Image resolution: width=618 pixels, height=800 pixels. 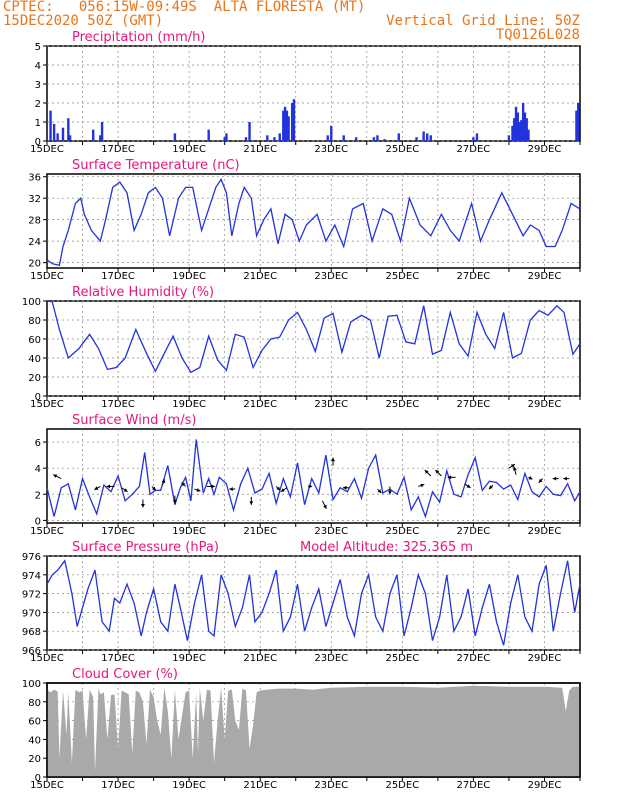 I want to click on y-tick-label: 60, so click(x=34, y=722).